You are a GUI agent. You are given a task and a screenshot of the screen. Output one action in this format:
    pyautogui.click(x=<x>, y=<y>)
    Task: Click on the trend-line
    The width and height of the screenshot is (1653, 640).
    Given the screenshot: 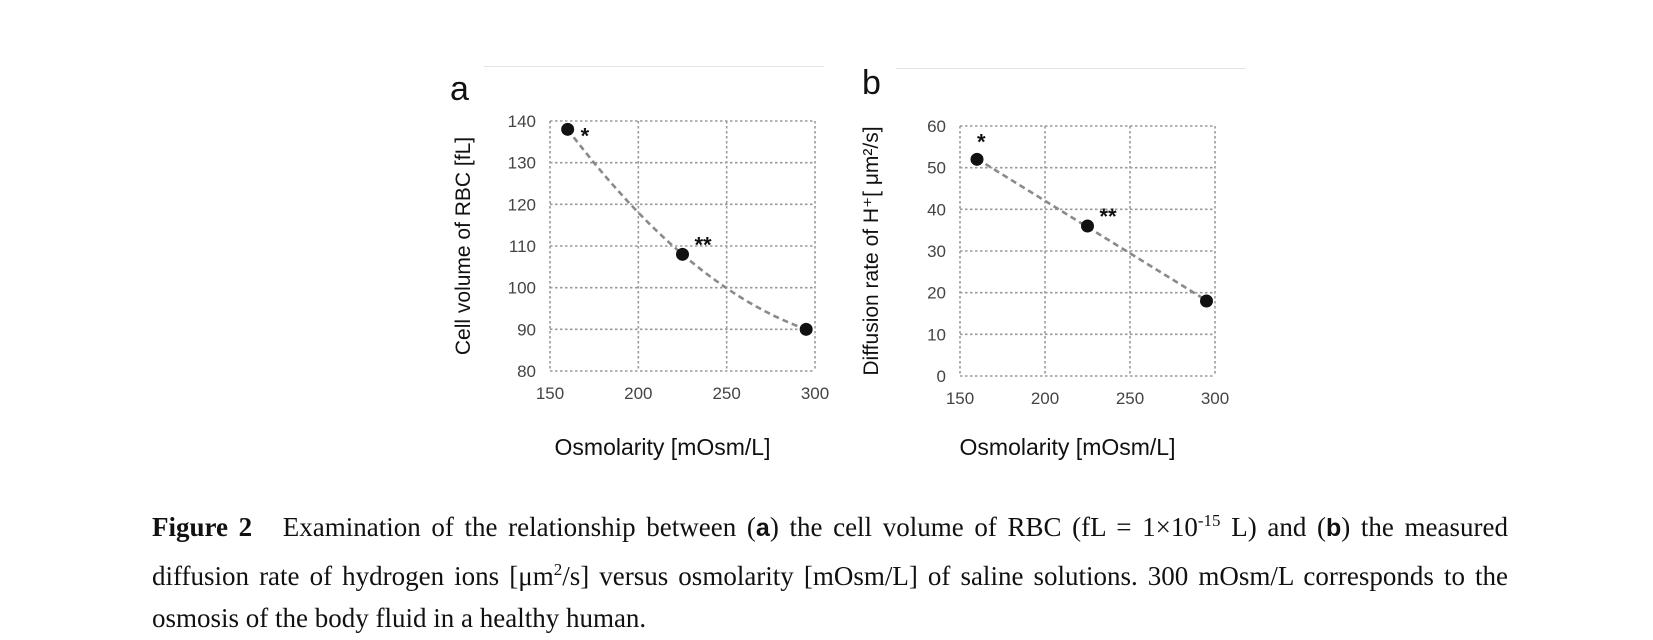 What is the action you would take?
    pyautogui.click(x=685, y=229)
    